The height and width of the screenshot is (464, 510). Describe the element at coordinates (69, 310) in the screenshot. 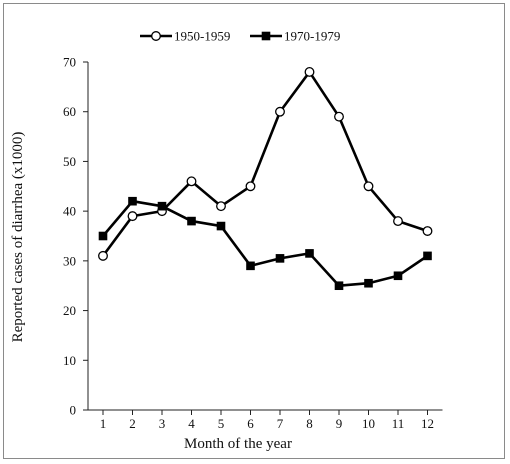

I see `y-tick-label: 20` at that location.